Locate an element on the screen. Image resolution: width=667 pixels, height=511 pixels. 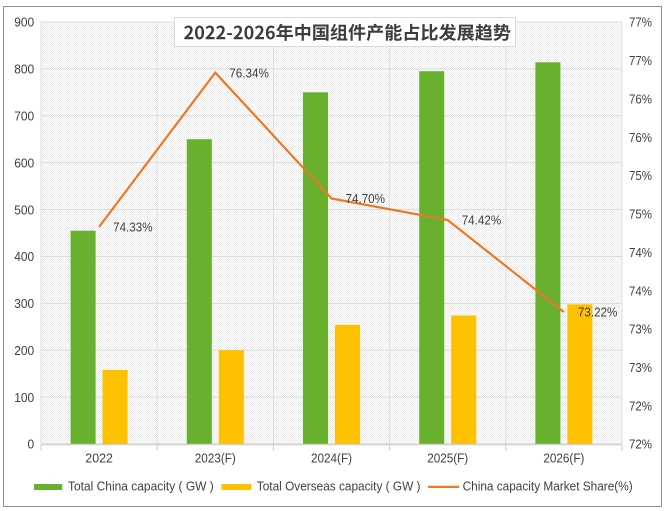
svg-text: 800 is located at coordinates (24, 69).